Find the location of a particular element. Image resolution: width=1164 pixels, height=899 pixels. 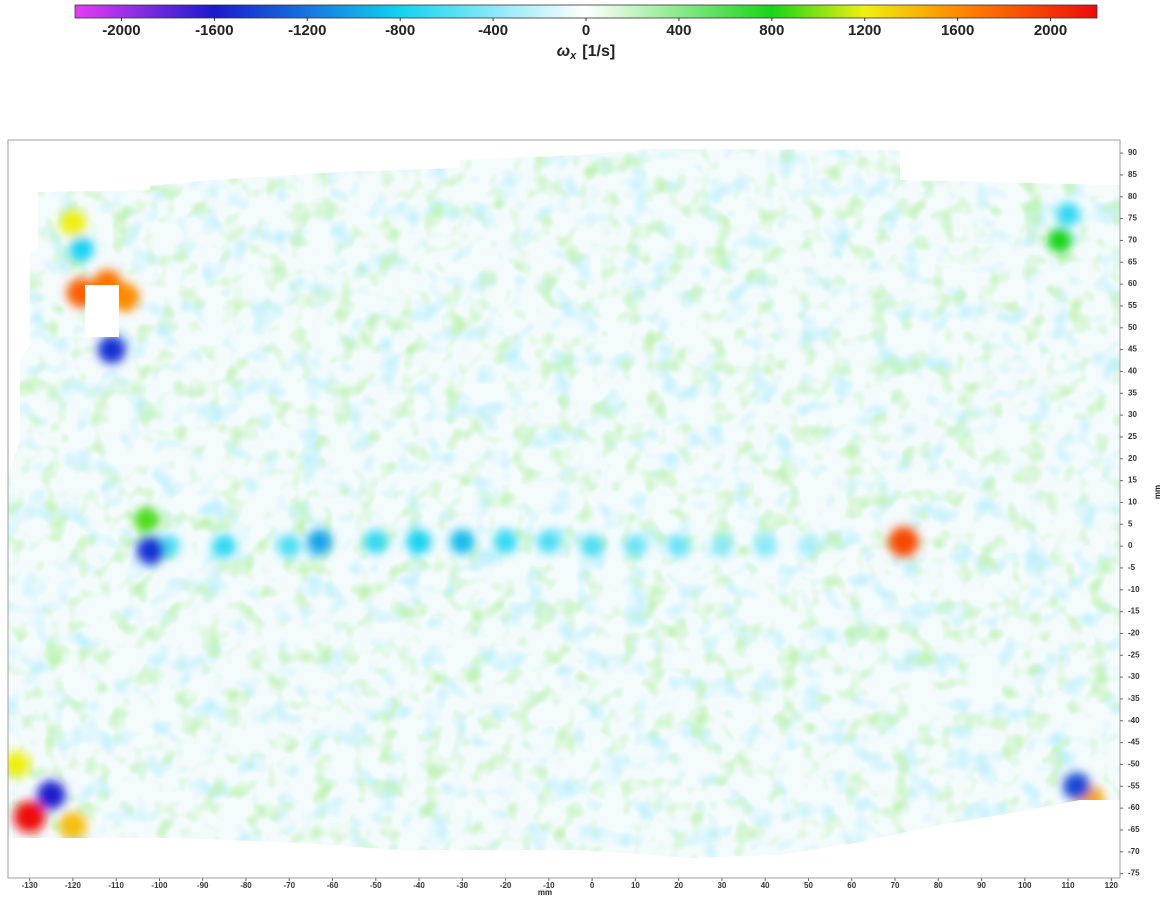

colorbar-tick-label: 1200 is located at coordinates (864, 30).